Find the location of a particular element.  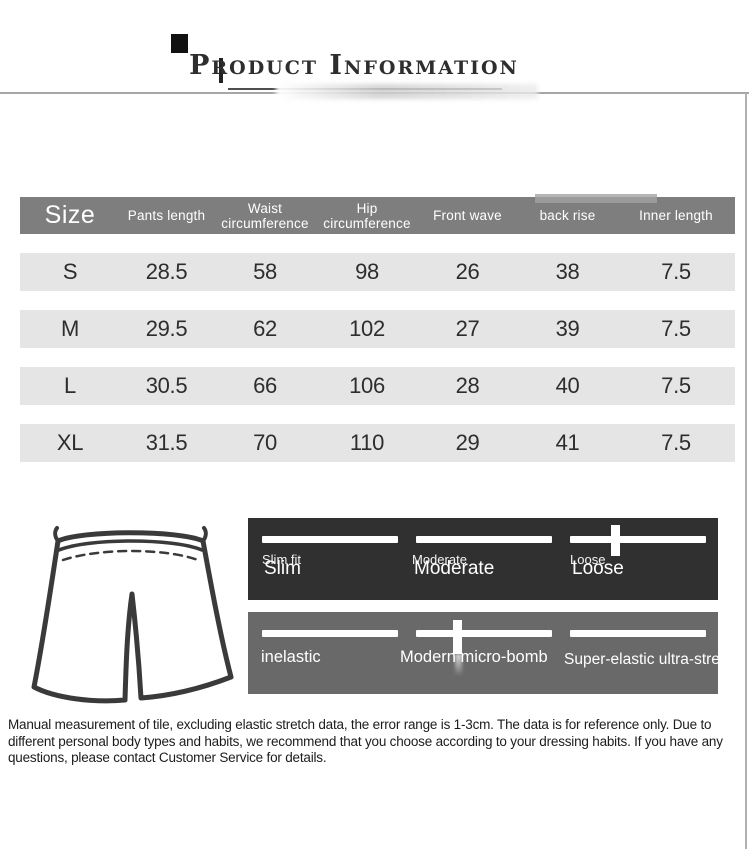

column-header-size: Size is located at coordinates (70, 215).